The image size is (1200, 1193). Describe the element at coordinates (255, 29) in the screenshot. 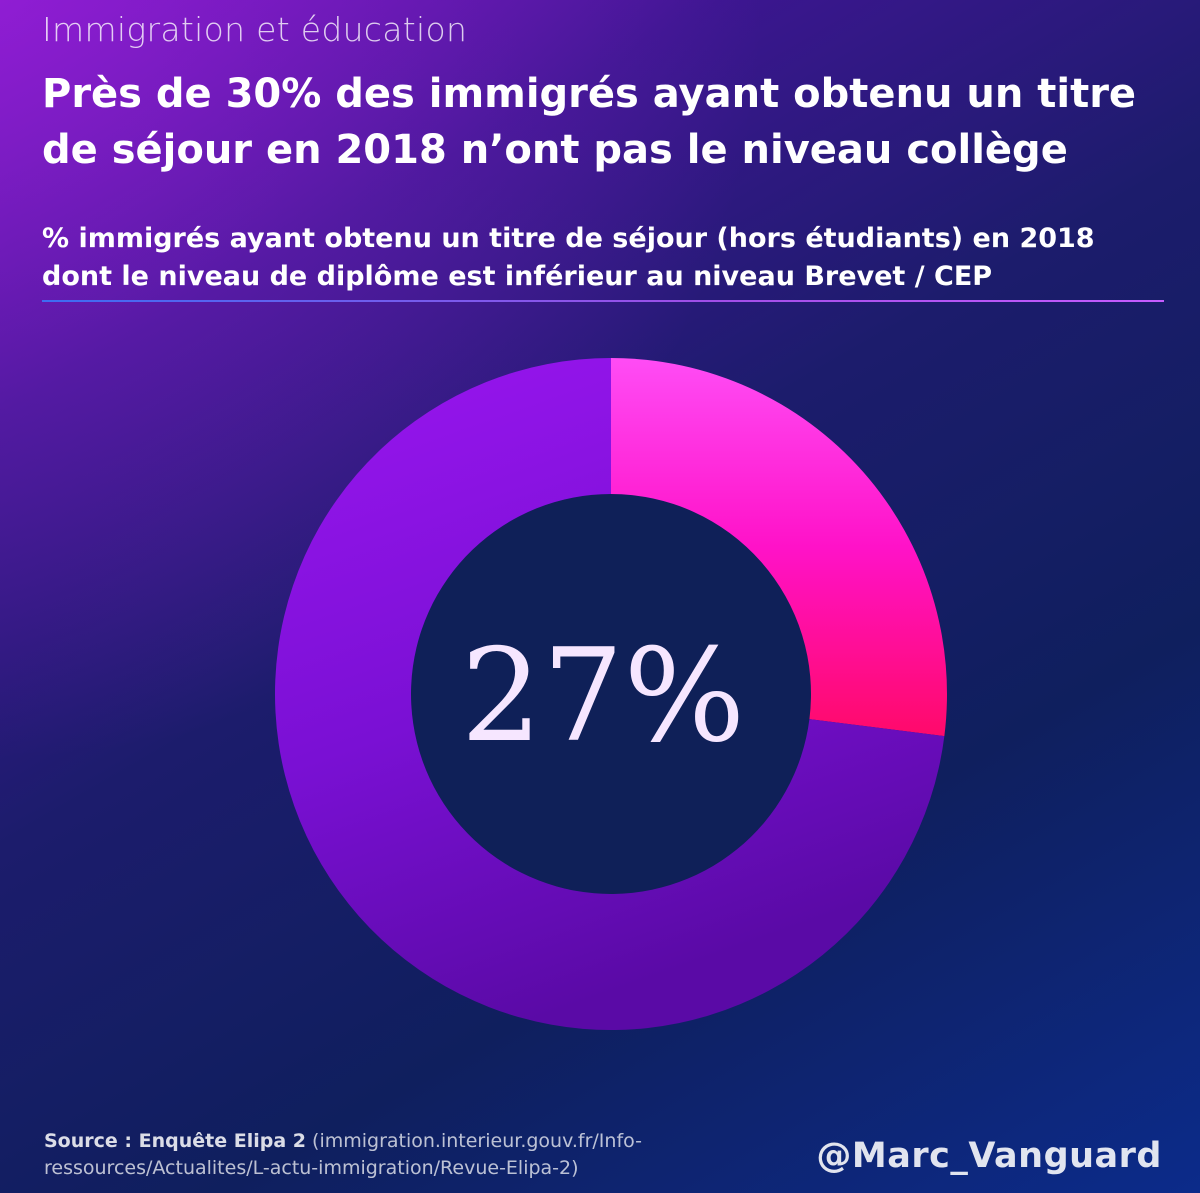

I see `category-label: Immigration et éducation` at that location.